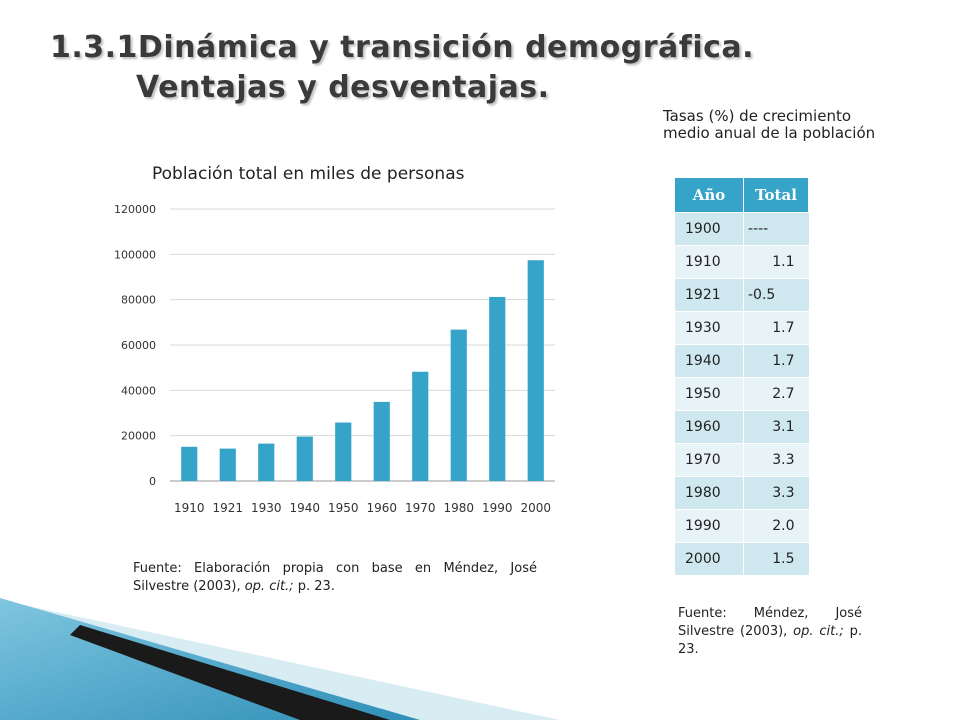 The height and width of the screenshot is (720, 960). What do you see at coordinates (135, 254) in the screenshot?
I see `y-tick-label: 100000` at bounding box center [135, 254].